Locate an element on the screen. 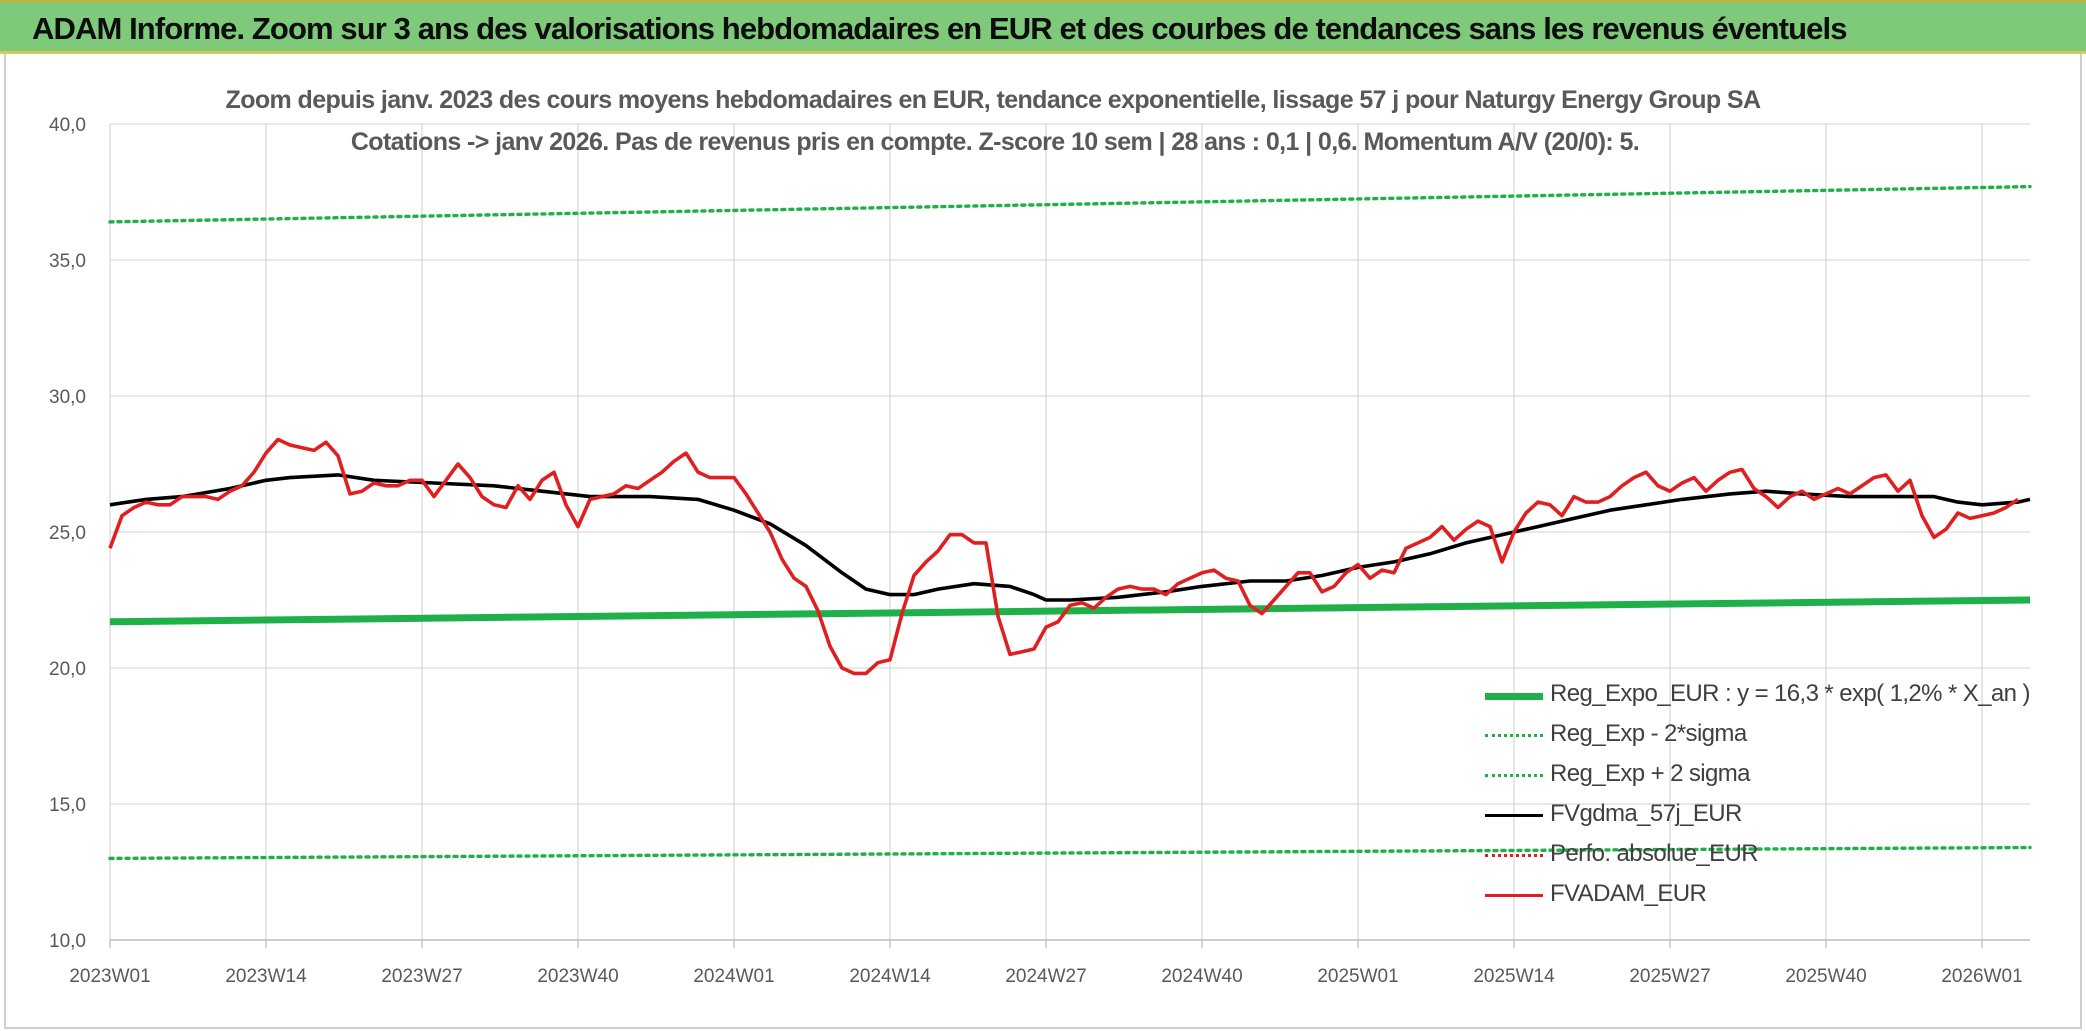 This screenshot has width=2086, height=1031. legend-label: FVgdma_57j_EUR is located at coordinates (1646, 813).